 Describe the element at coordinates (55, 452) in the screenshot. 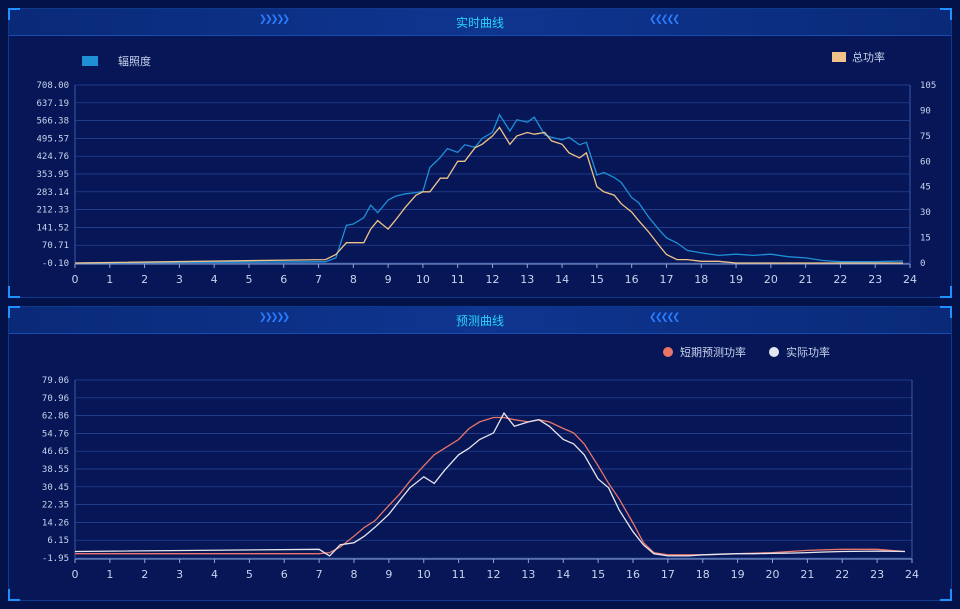

I see `y-tick-label: 46.65` at that location.